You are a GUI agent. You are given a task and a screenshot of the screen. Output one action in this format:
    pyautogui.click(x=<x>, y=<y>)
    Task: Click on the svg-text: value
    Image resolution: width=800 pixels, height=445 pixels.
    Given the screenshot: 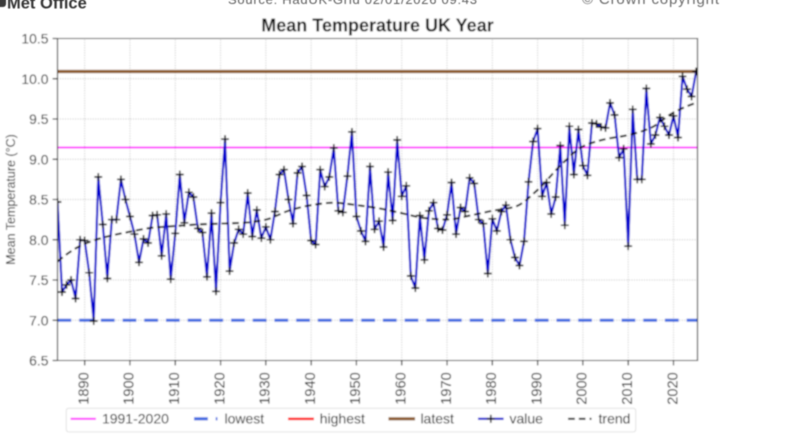 What is the action you would take?
    pyautogui.click(x=526, y=419)
    